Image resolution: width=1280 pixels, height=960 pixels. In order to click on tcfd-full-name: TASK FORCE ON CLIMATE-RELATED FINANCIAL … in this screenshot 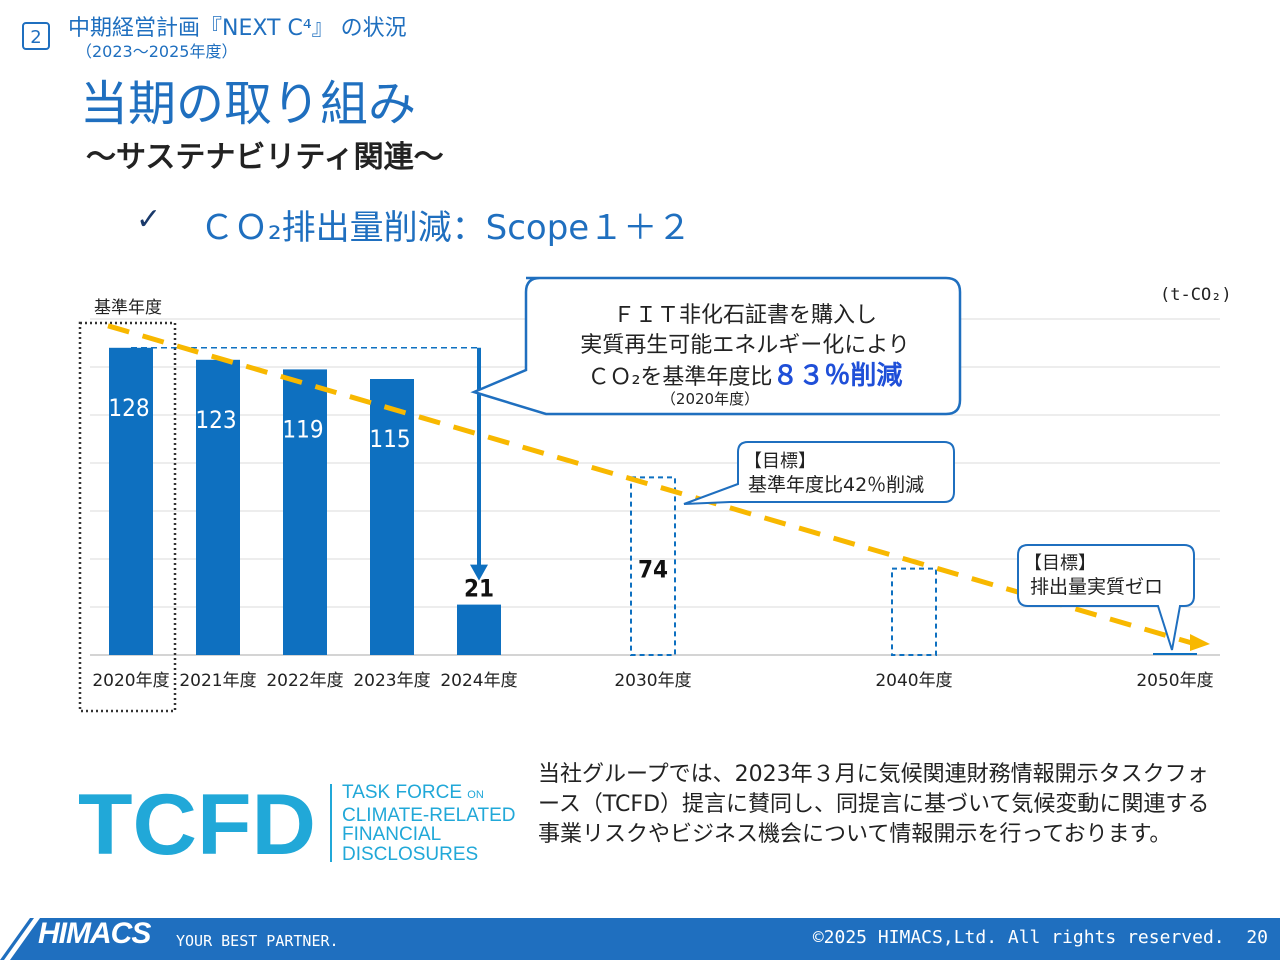, I will do `click(429, 823)`.